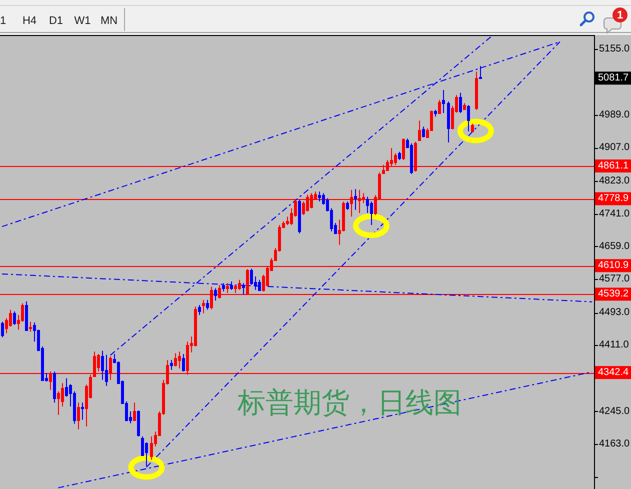 The width and height of the screenshot is (631, 489). I want to click on y-tick-label: 4411.0, so click(614, 345).